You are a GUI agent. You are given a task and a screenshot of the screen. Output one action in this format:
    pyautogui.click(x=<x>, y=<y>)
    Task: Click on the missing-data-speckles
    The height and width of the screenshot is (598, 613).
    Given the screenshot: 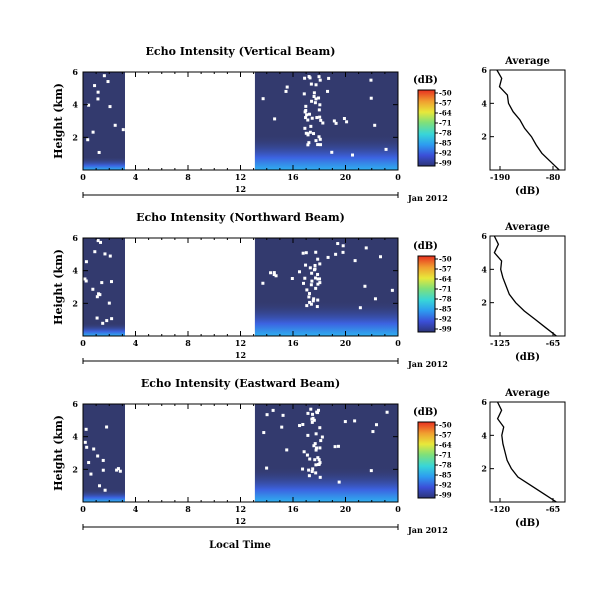 What is the action you would take?
    pyautogui.click(x=238, y=282)
    